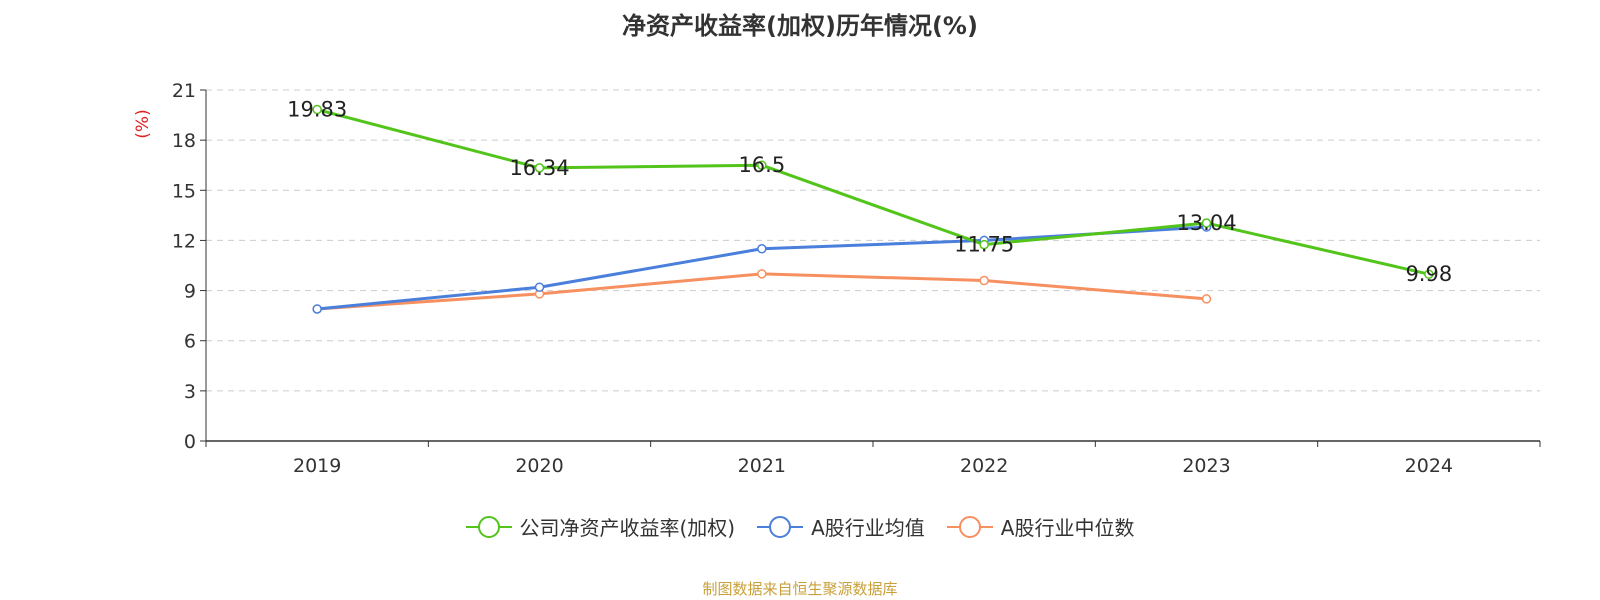 The width and height of the screenshot is (1600, 600). Describe the element at coordinates (143, 123) in the screenshot. I see `y-axis-label: (%)` at that location.